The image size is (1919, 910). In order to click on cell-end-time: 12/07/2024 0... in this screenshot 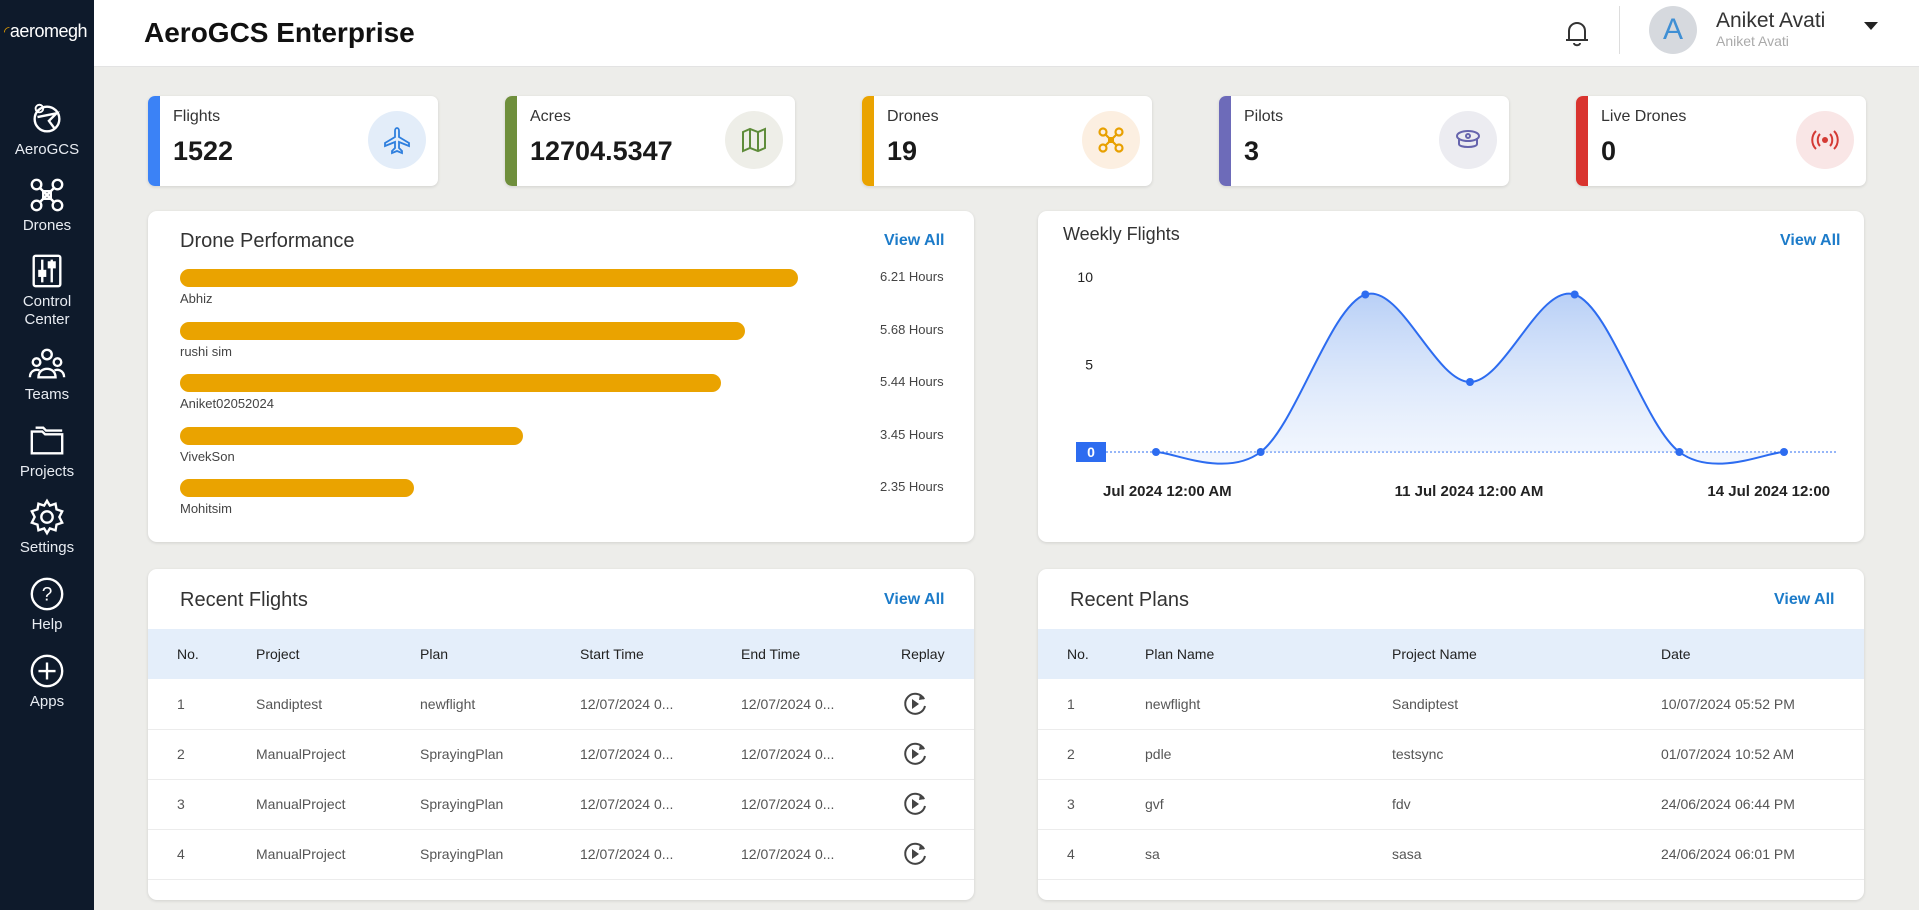, I will do `click(788, 804)`.